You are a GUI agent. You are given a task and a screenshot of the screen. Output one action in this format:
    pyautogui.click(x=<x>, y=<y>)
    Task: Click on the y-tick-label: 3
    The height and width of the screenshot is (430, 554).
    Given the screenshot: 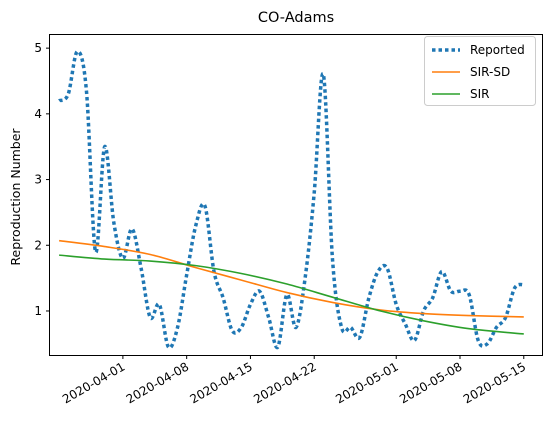 What is the action you would take?
    pyautogui.click(x=38, y=180)
    